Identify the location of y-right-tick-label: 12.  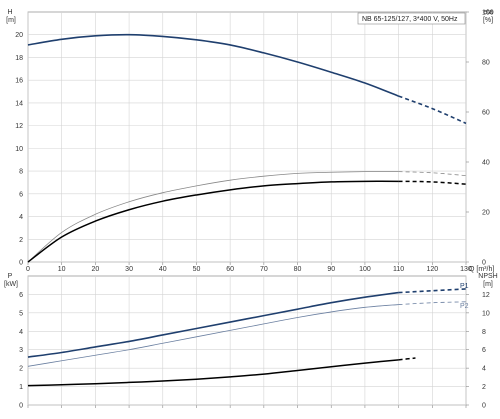
(486, 295).